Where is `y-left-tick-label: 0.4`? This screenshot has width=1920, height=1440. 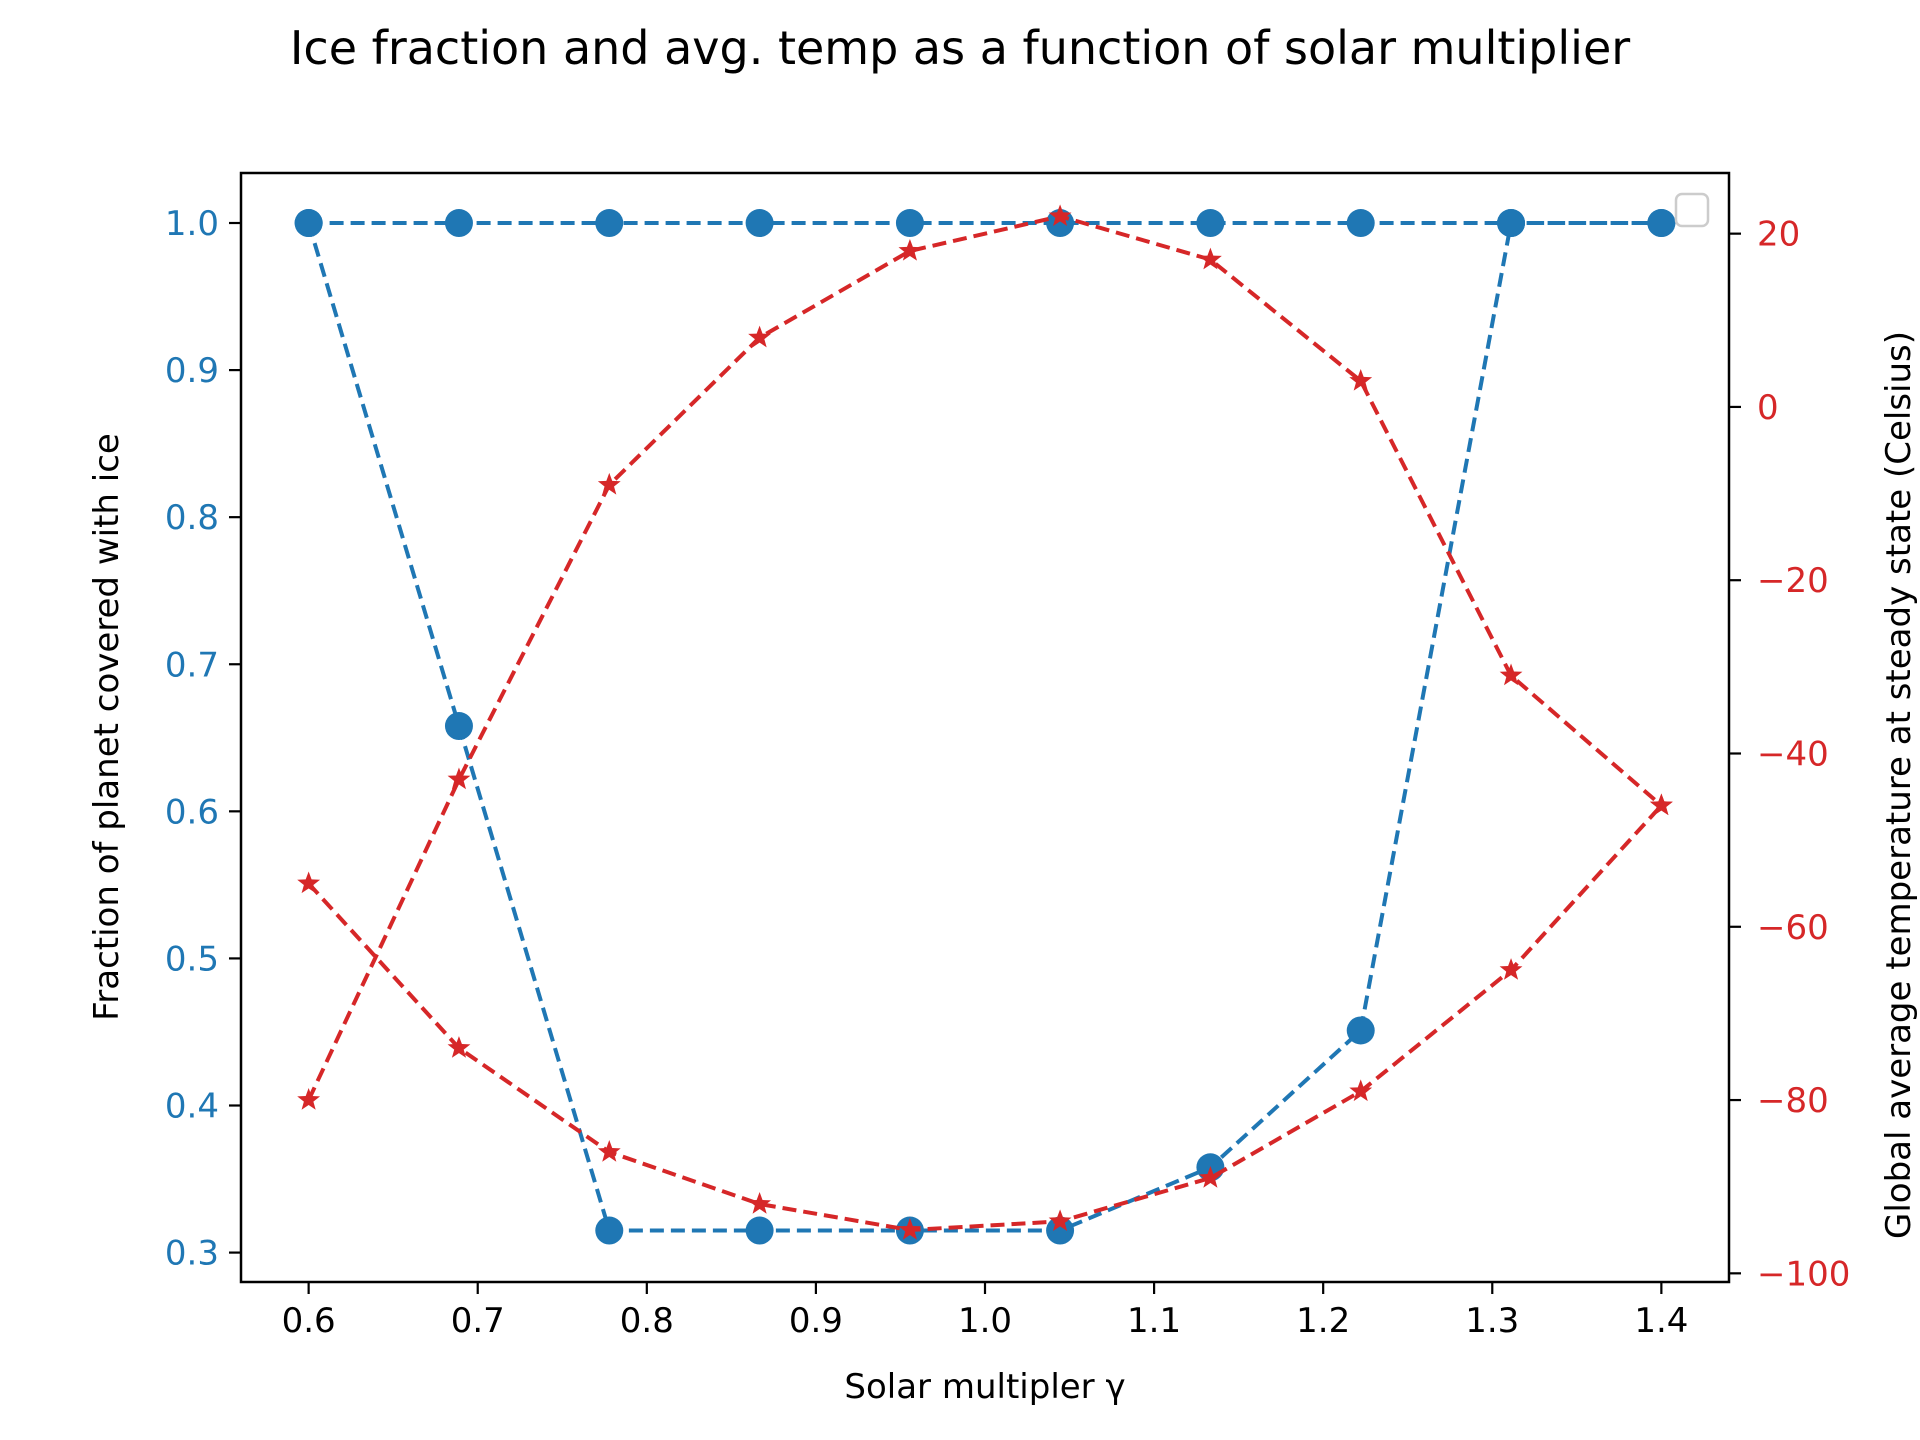 y-left-tick-label: 0.4 is located at coordinates (192, 1107).